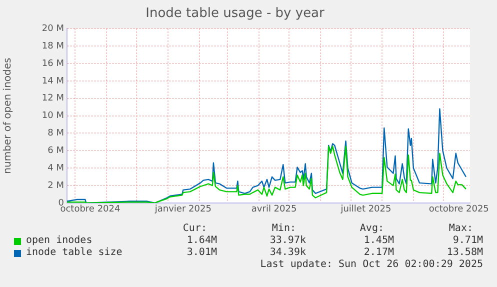 Image resolution: width=497 pixels, height=287 pixels. I want to click on y-tick-label: 6 M, so click(56, 151).